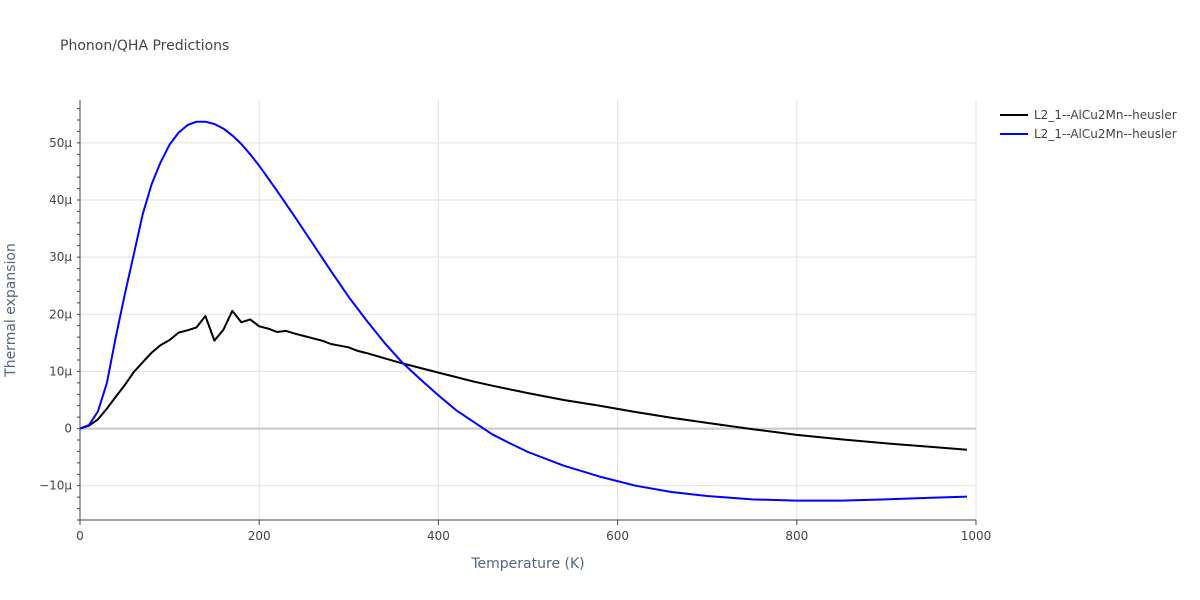  Describe the element at coordinates (60, 371) in the screenshot. I see `y-tick-label: 10μ` at that location.